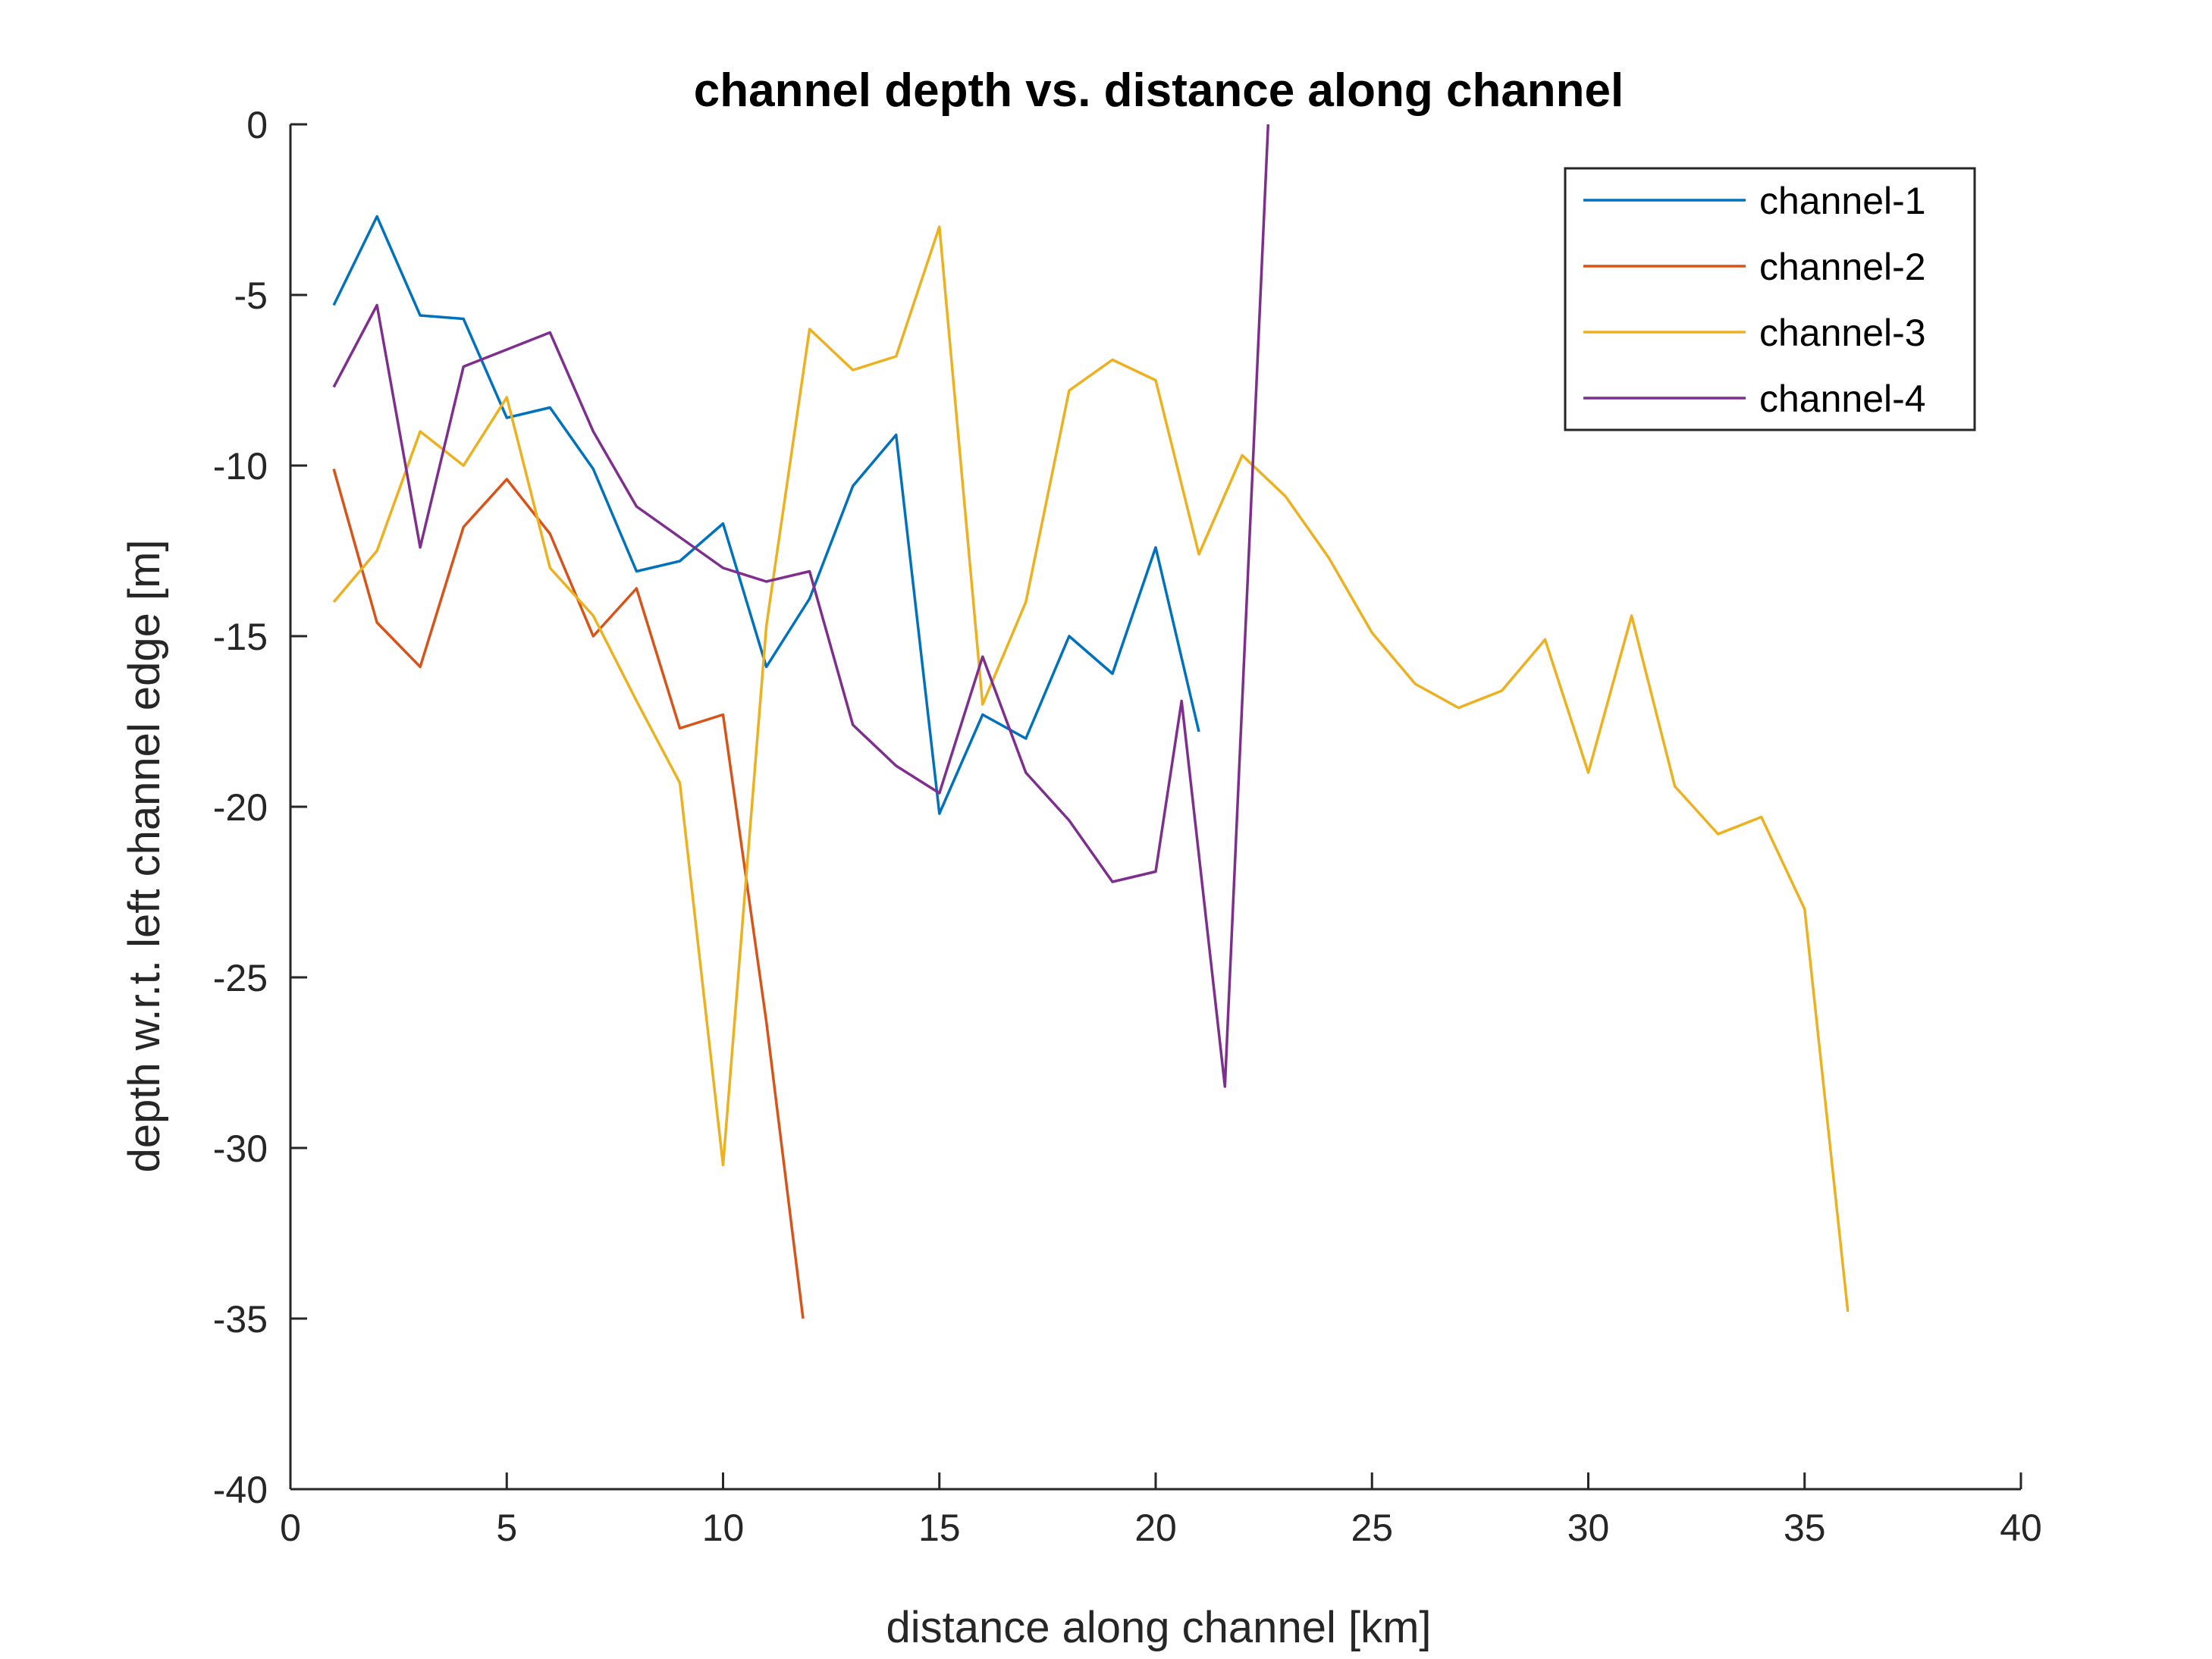 Image resolution: width=2212 pixels, height=1659 pixels. Describe the element at coordinates (240, 1148) in the screenshot. I see `y-tick-label: -30` at that location.